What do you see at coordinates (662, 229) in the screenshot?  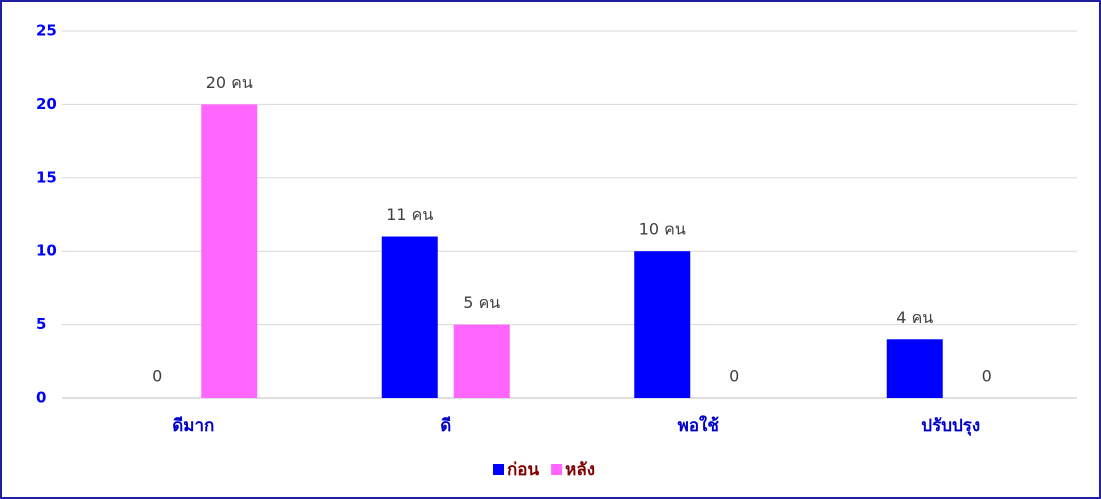 I see `value-label: 10 คน` at bounding box center [662, 229].